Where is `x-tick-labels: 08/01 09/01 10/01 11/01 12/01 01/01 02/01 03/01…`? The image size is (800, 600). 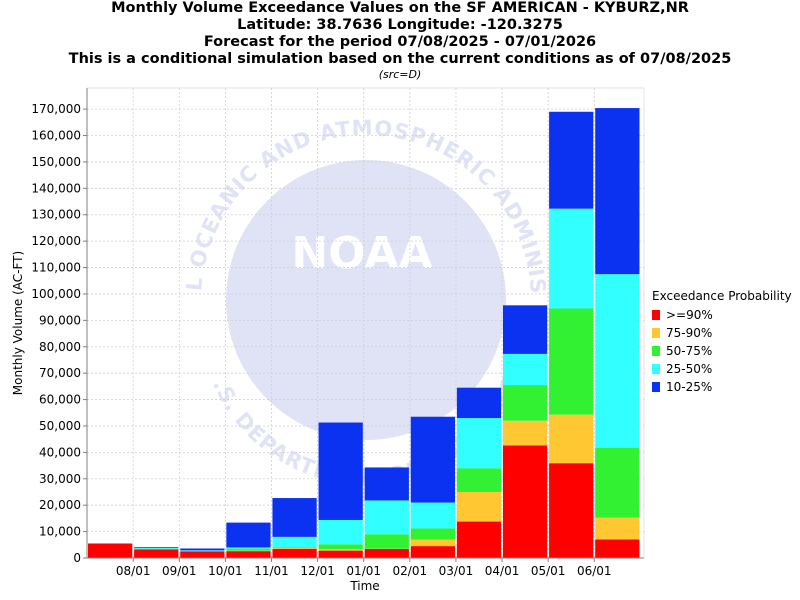 x-tick-labels: 08/01 09/01 10/01 11/01 12/01 01/01 02/01 03/01… is located at coordinates (364, 571).